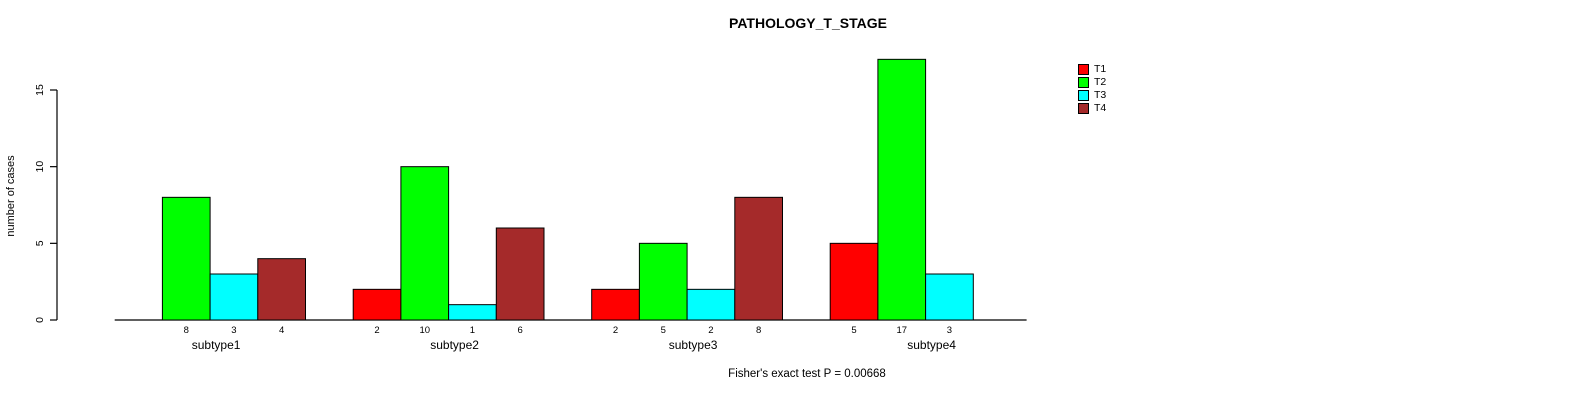 Image resolution: width=1590 pixels, height=400 pixels. Describe the element at coordinates (520, 274) in the screenshot. I see `bar-subtype2-T4` at that location.